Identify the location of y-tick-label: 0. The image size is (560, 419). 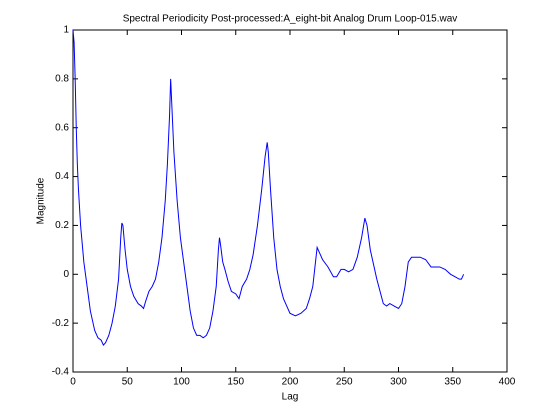
(66, 274).